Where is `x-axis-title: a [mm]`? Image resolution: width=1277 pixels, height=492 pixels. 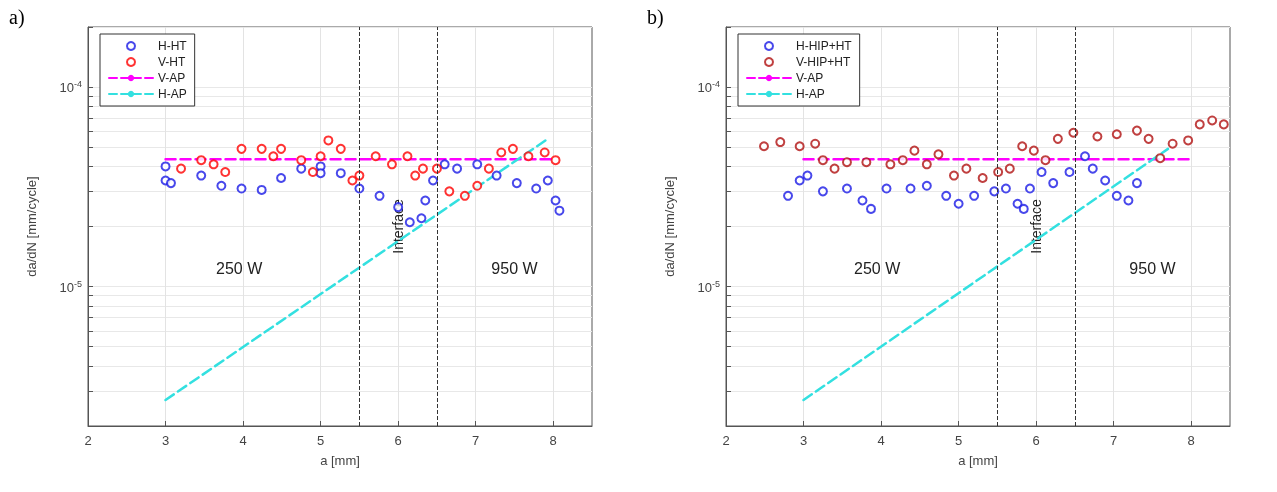
x-axis-title: a [mm] is located at coordinates (340, 460).